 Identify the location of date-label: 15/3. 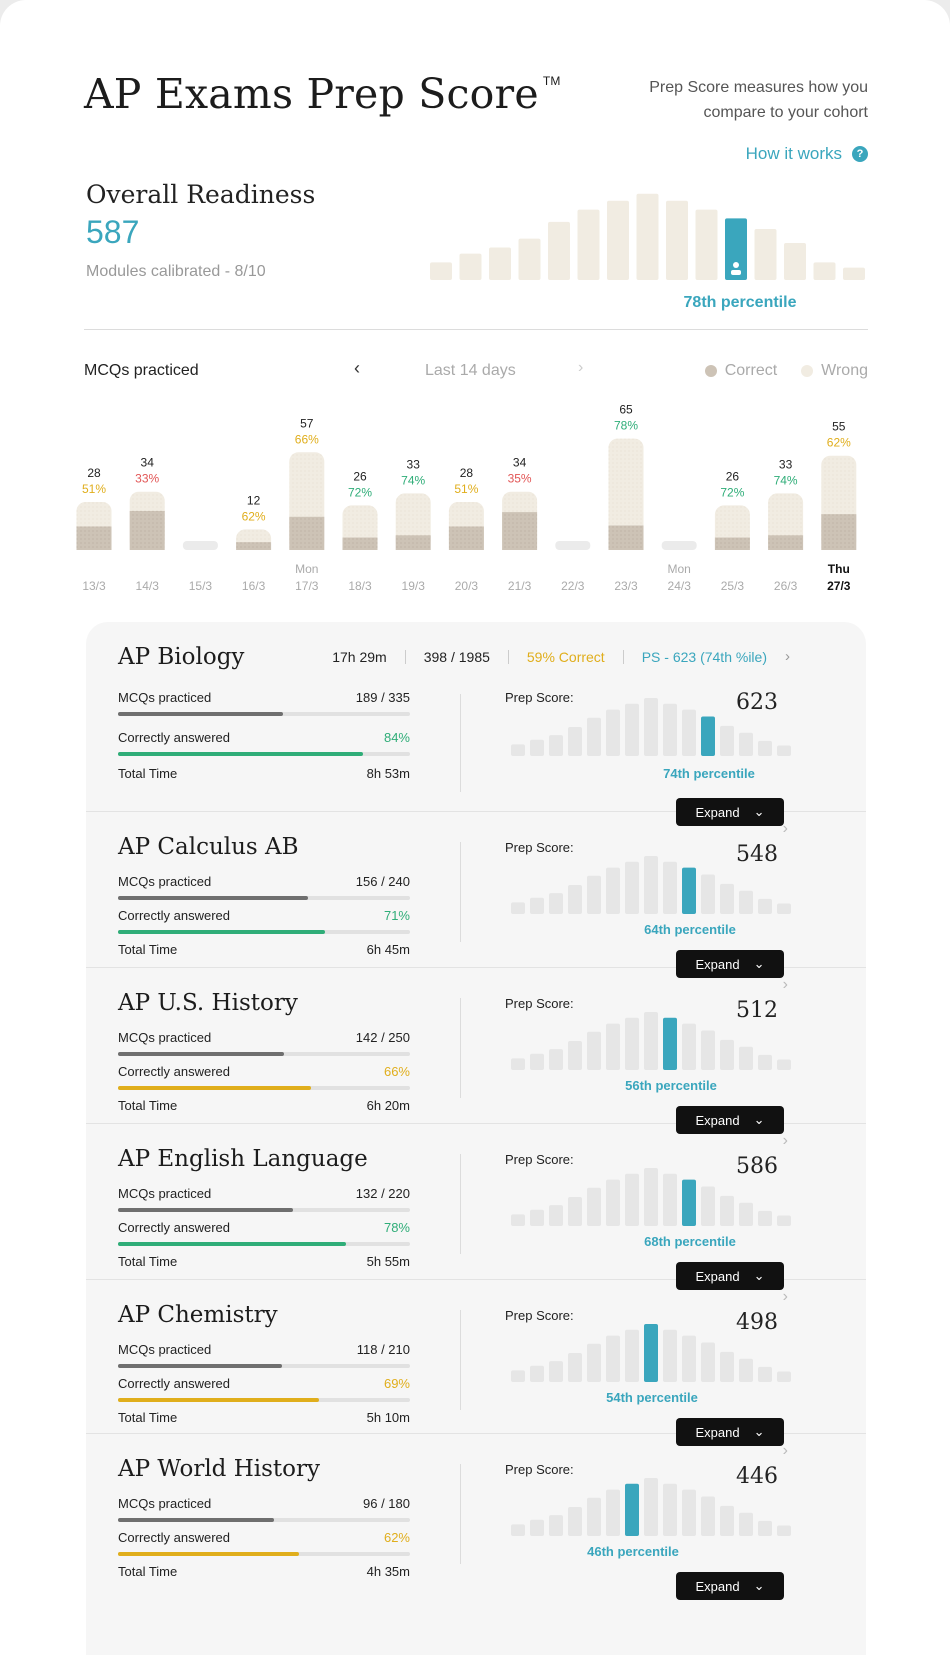
(201, 586).